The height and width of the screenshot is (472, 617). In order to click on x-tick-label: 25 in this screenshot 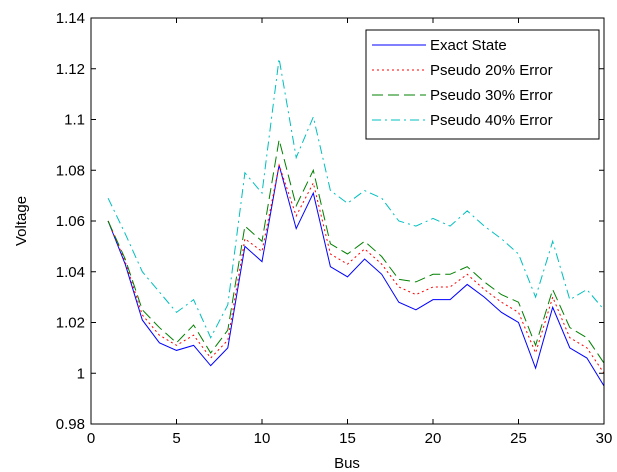, I will do `click(518, 438)`.